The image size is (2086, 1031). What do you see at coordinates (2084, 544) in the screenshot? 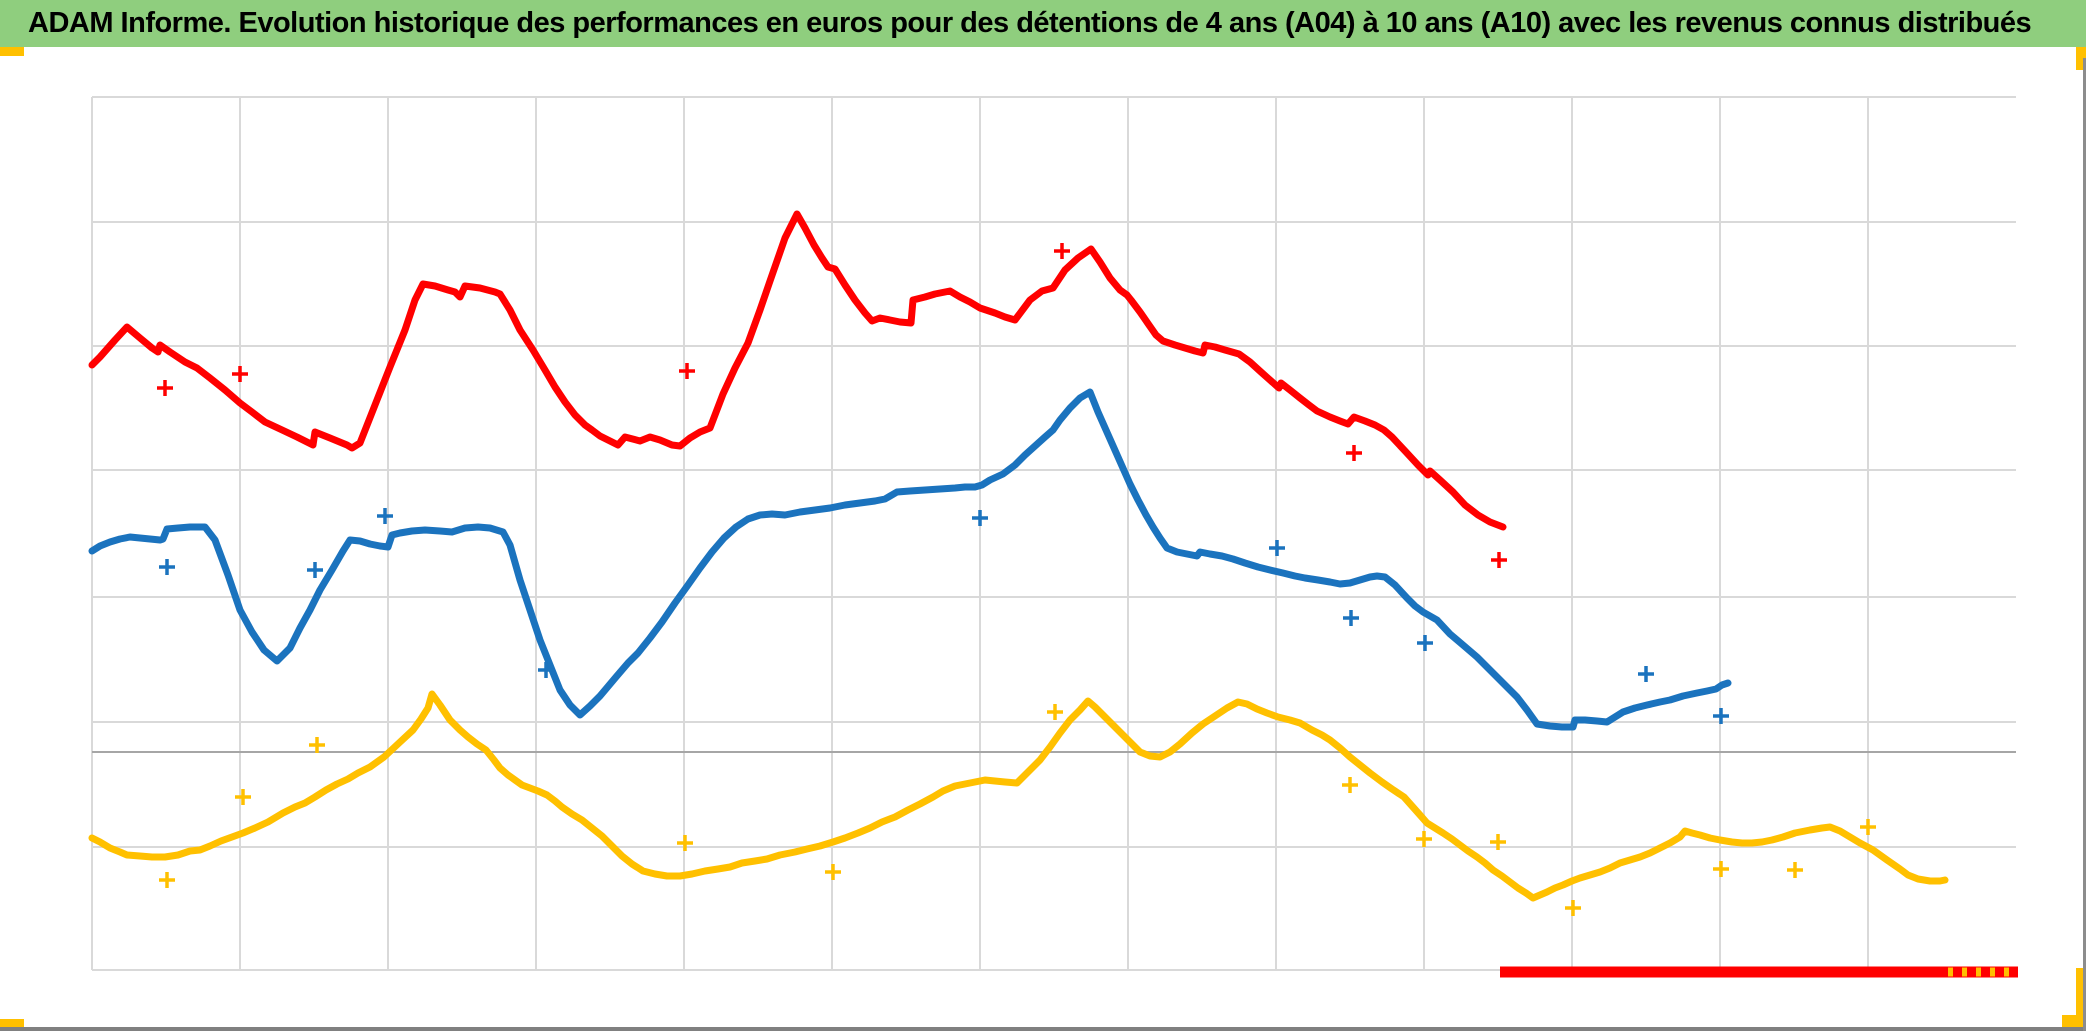
I see `window-right-border` at bounding box center [2084, 544].